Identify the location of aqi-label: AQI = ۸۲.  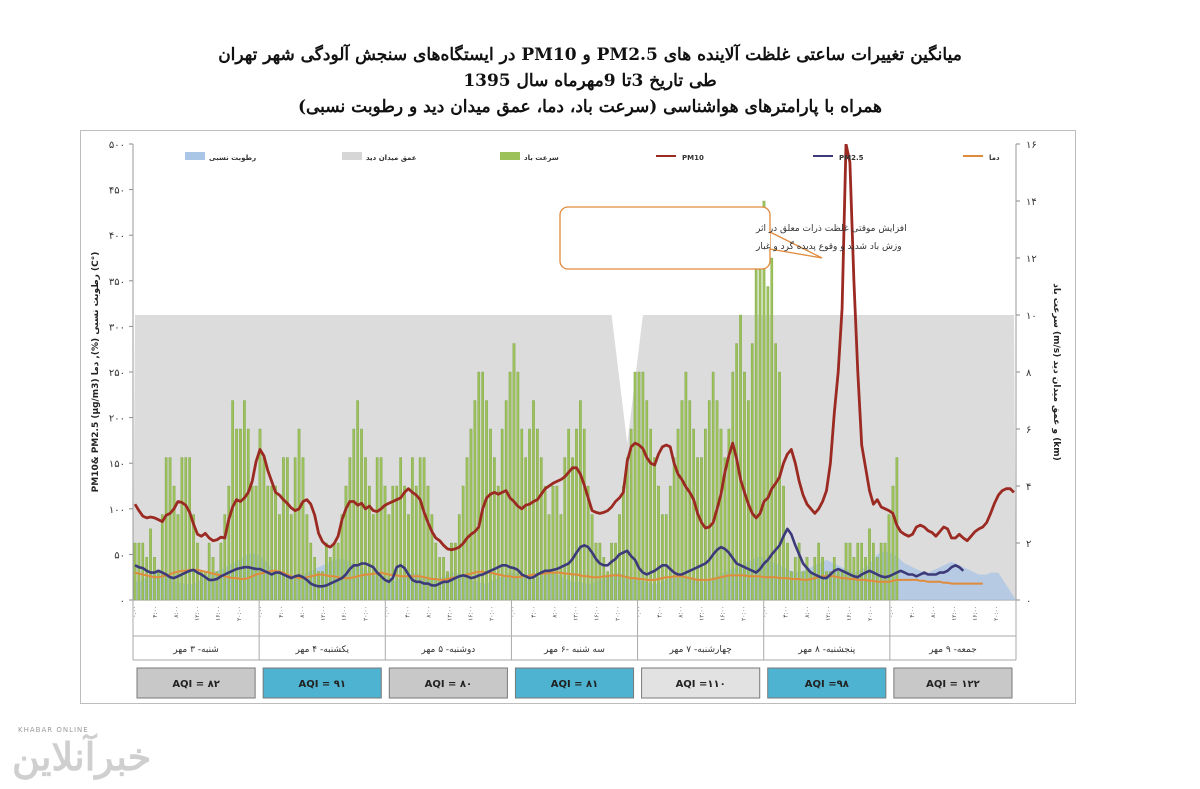
(196, 684).